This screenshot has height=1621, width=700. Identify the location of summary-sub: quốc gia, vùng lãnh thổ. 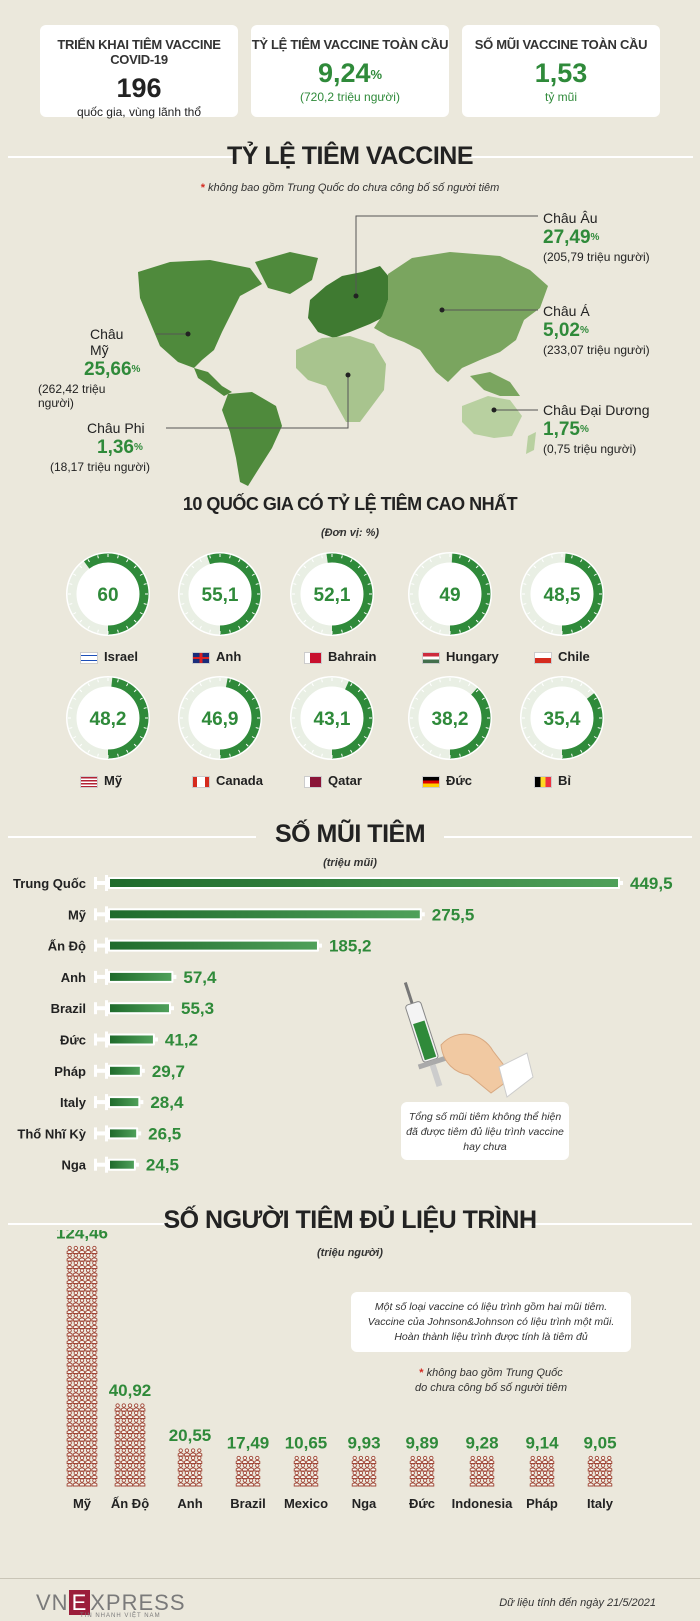
(139, 112).